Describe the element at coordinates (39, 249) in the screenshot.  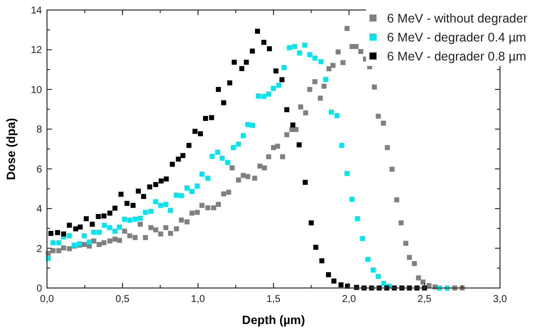
I see `y-tick-label: 2` at that location.